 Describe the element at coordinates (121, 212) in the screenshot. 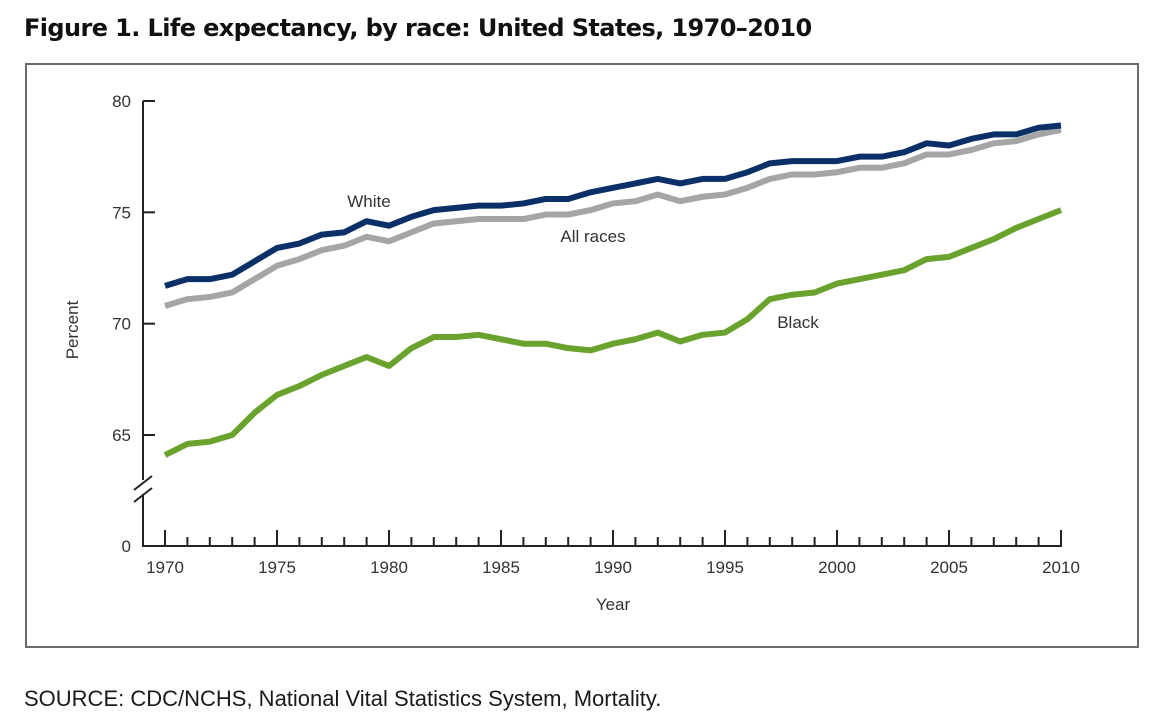

I see `y-tick-label: 75` at that location.